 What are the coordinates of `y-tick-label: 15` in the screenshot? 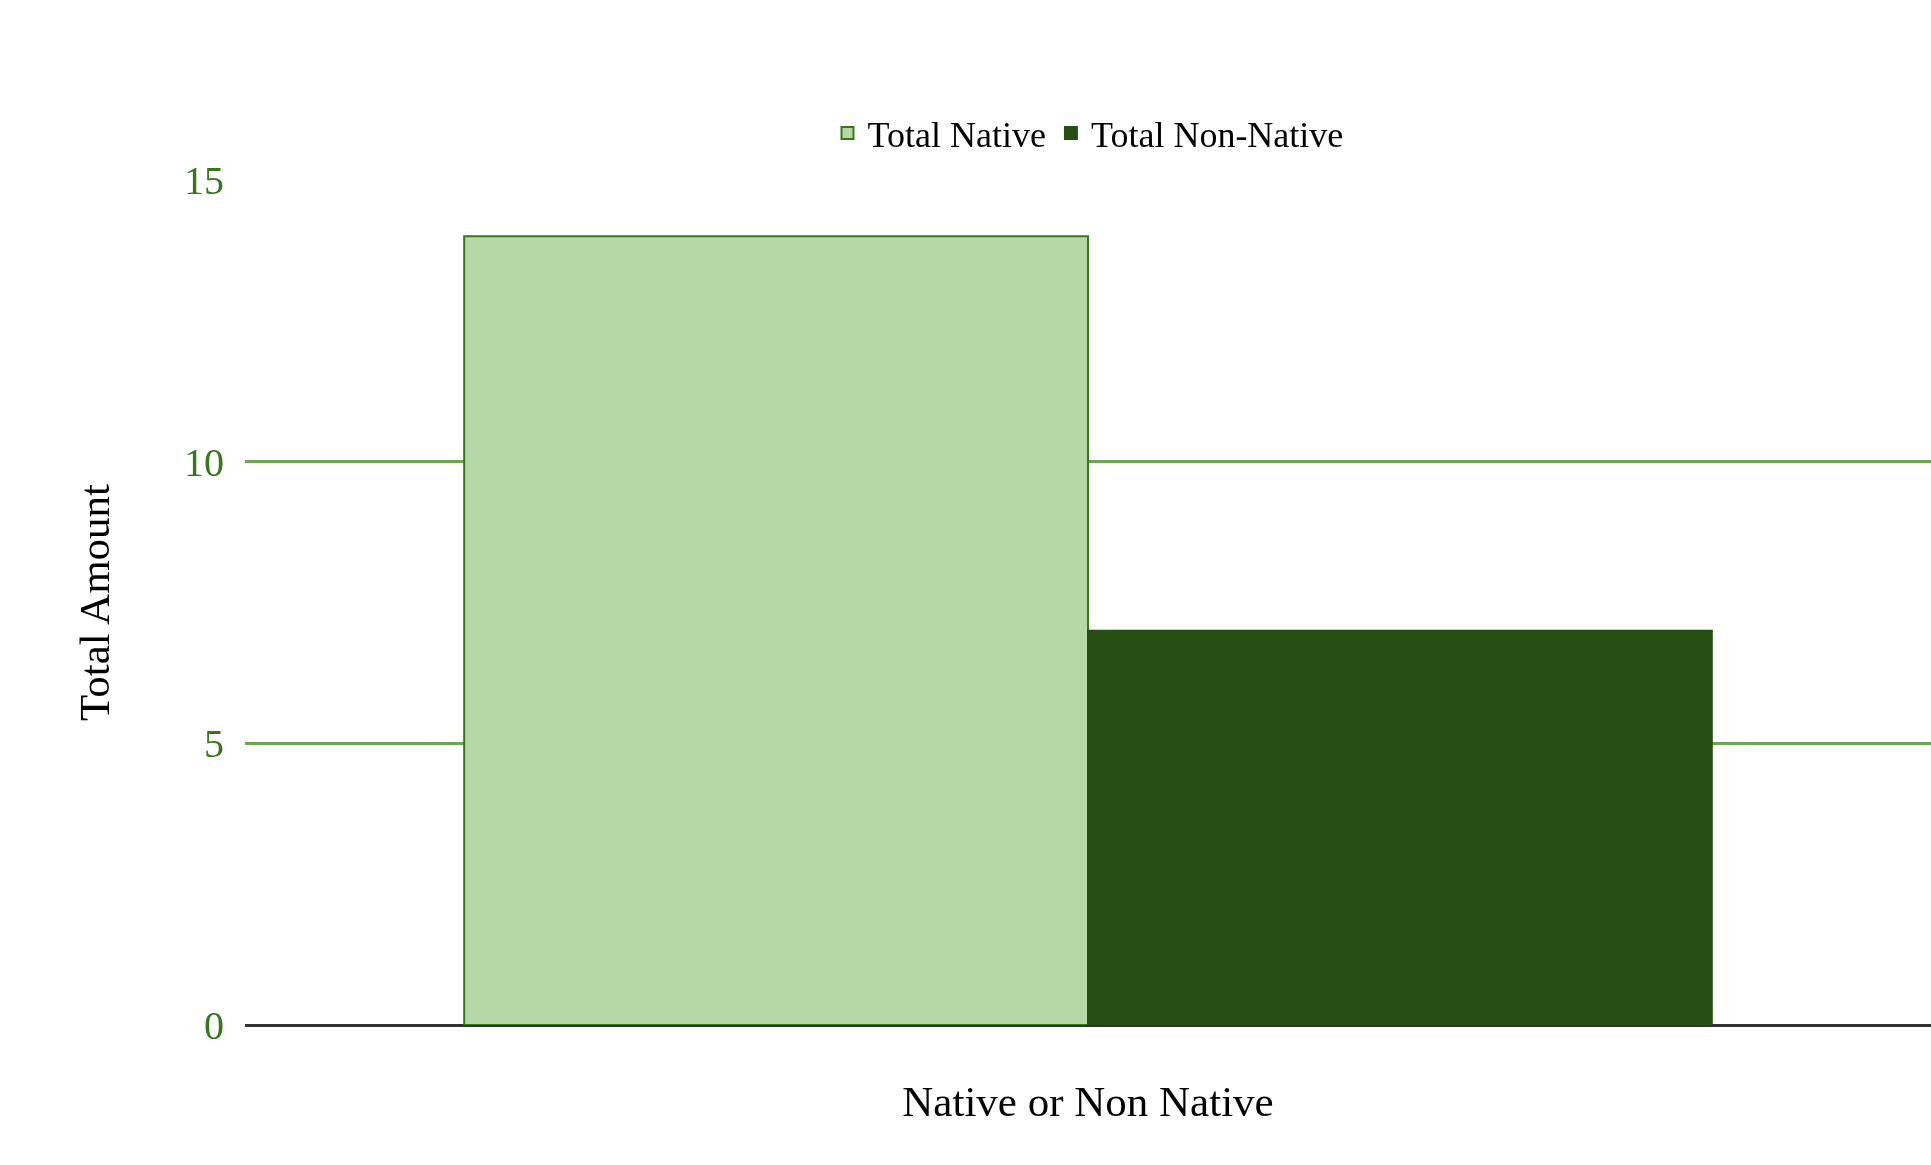 It's located at (204, 180).